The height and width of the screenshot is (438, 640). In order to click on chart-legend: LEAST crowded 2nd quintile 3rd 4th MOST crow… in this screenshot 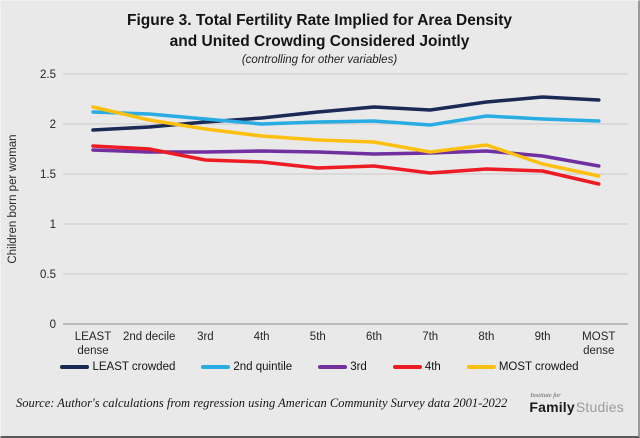, I will do `click(319, 367)`.